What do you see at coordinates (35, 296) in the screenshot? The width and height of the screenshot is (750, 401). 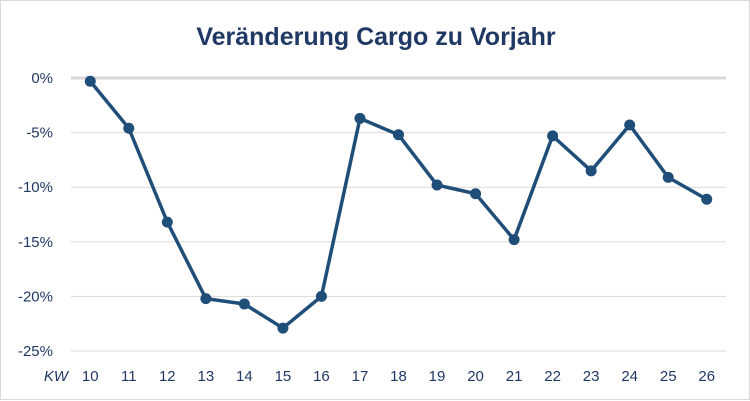 I see `y-tick-label: -20%` at bounding box center [35, 296].